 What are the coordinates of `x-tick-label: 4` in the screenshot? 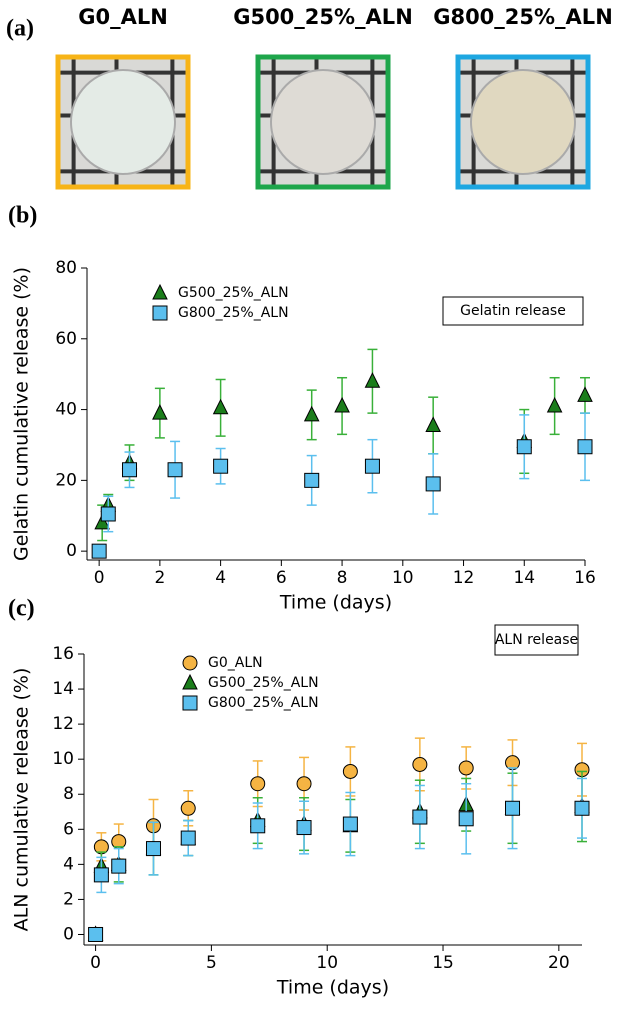 It's located at (220, 578).